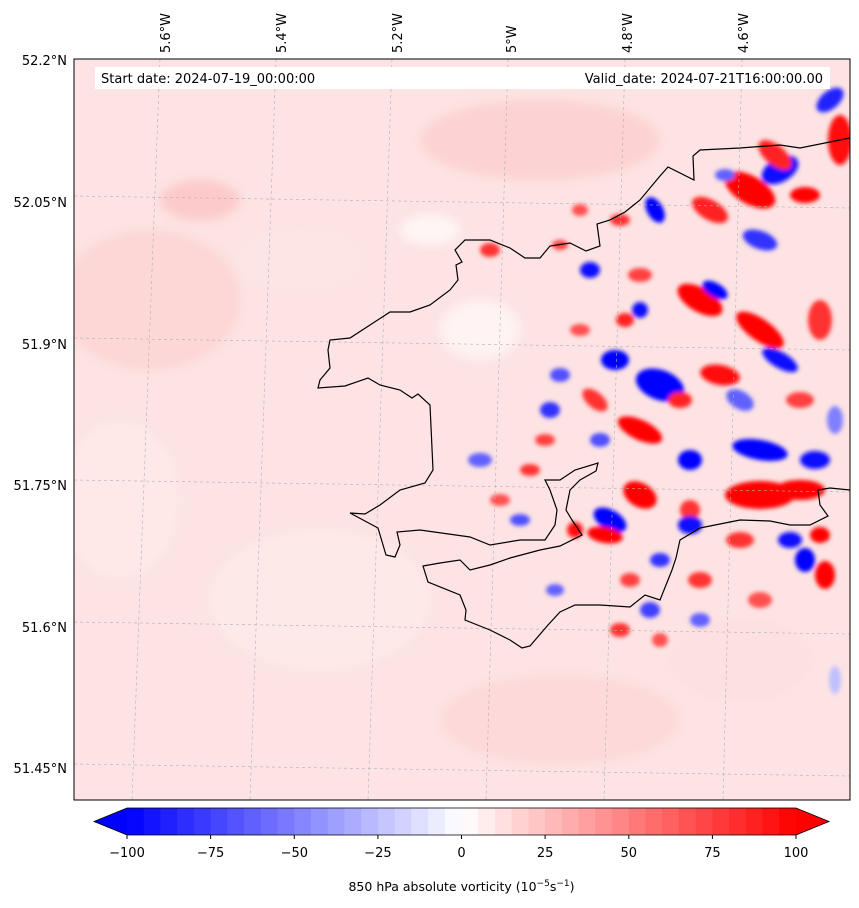 The width and height of the screenshot is (859, 908). Describe the element at coordinates (127, 853) in the screenshot. I see `colorbar-tick-label: −100` at that location.